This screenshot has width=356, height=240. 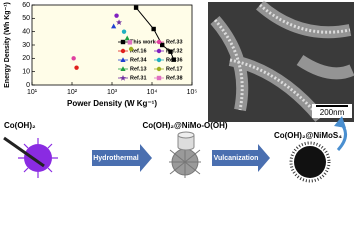 What do you see at coordinates (236, 158) in the screenshot?
I see `step-label: Vulcanization` at bounding box center [236, 158].